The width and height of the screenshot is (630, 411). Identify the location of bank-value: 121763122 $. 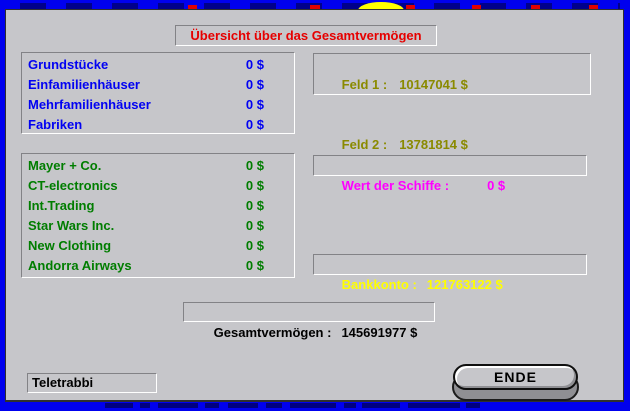
(464, 284).